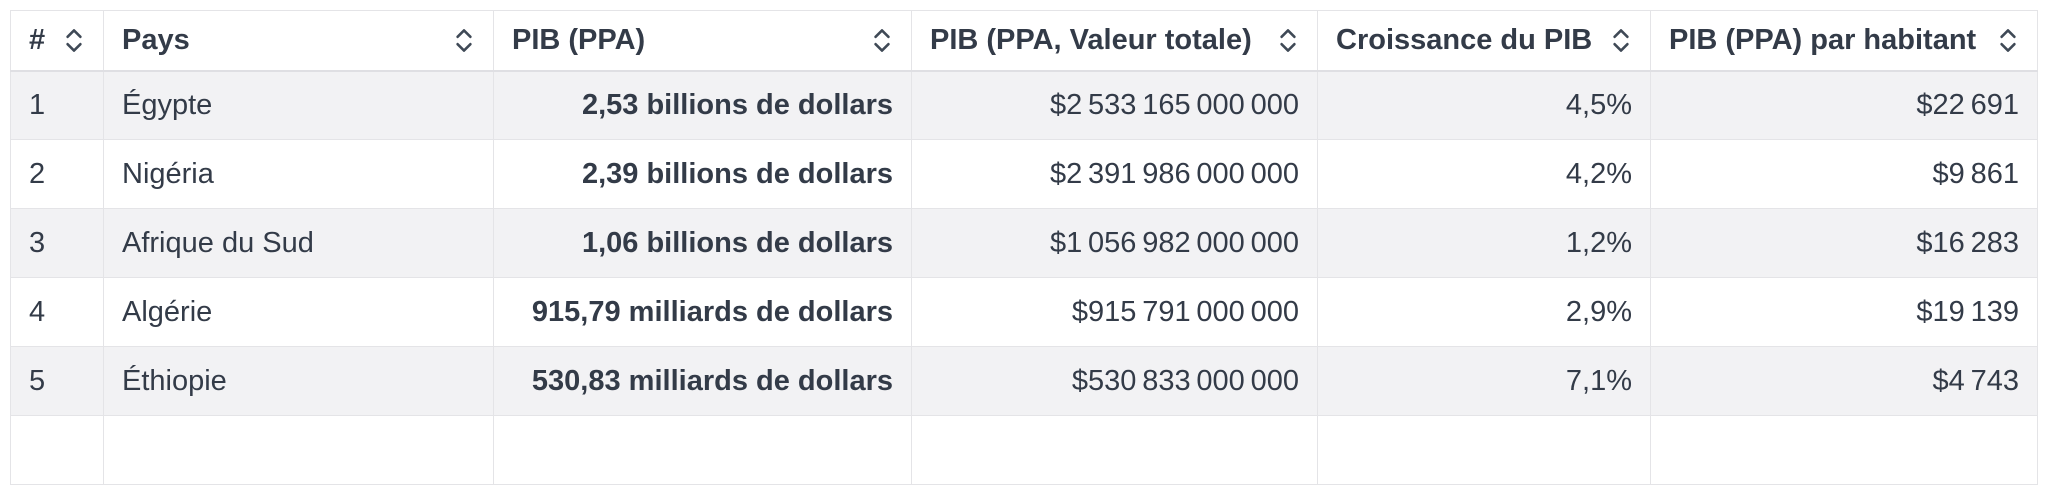 This screenshot has height=485, width=2048. What do you see at coordinates (1464, 39) in the screenshot?
I see `column-header-label: Croissance du PIB` at bounding box center [1464, 39].